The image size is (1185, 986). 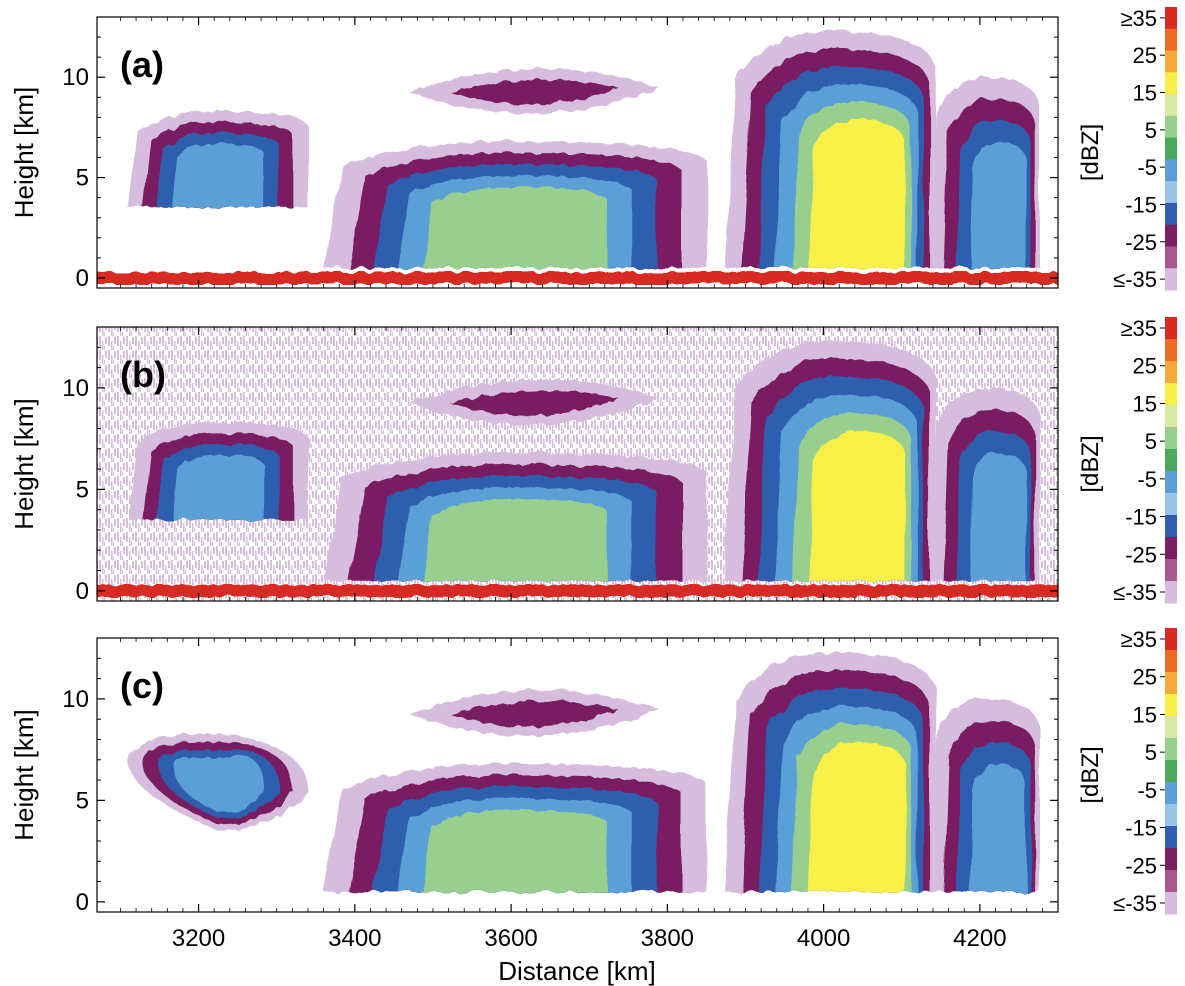 What do you see at coordinates (143, 374) in the screenshot?
I see `panel-label: (b)` at bounding box center [143, 374].